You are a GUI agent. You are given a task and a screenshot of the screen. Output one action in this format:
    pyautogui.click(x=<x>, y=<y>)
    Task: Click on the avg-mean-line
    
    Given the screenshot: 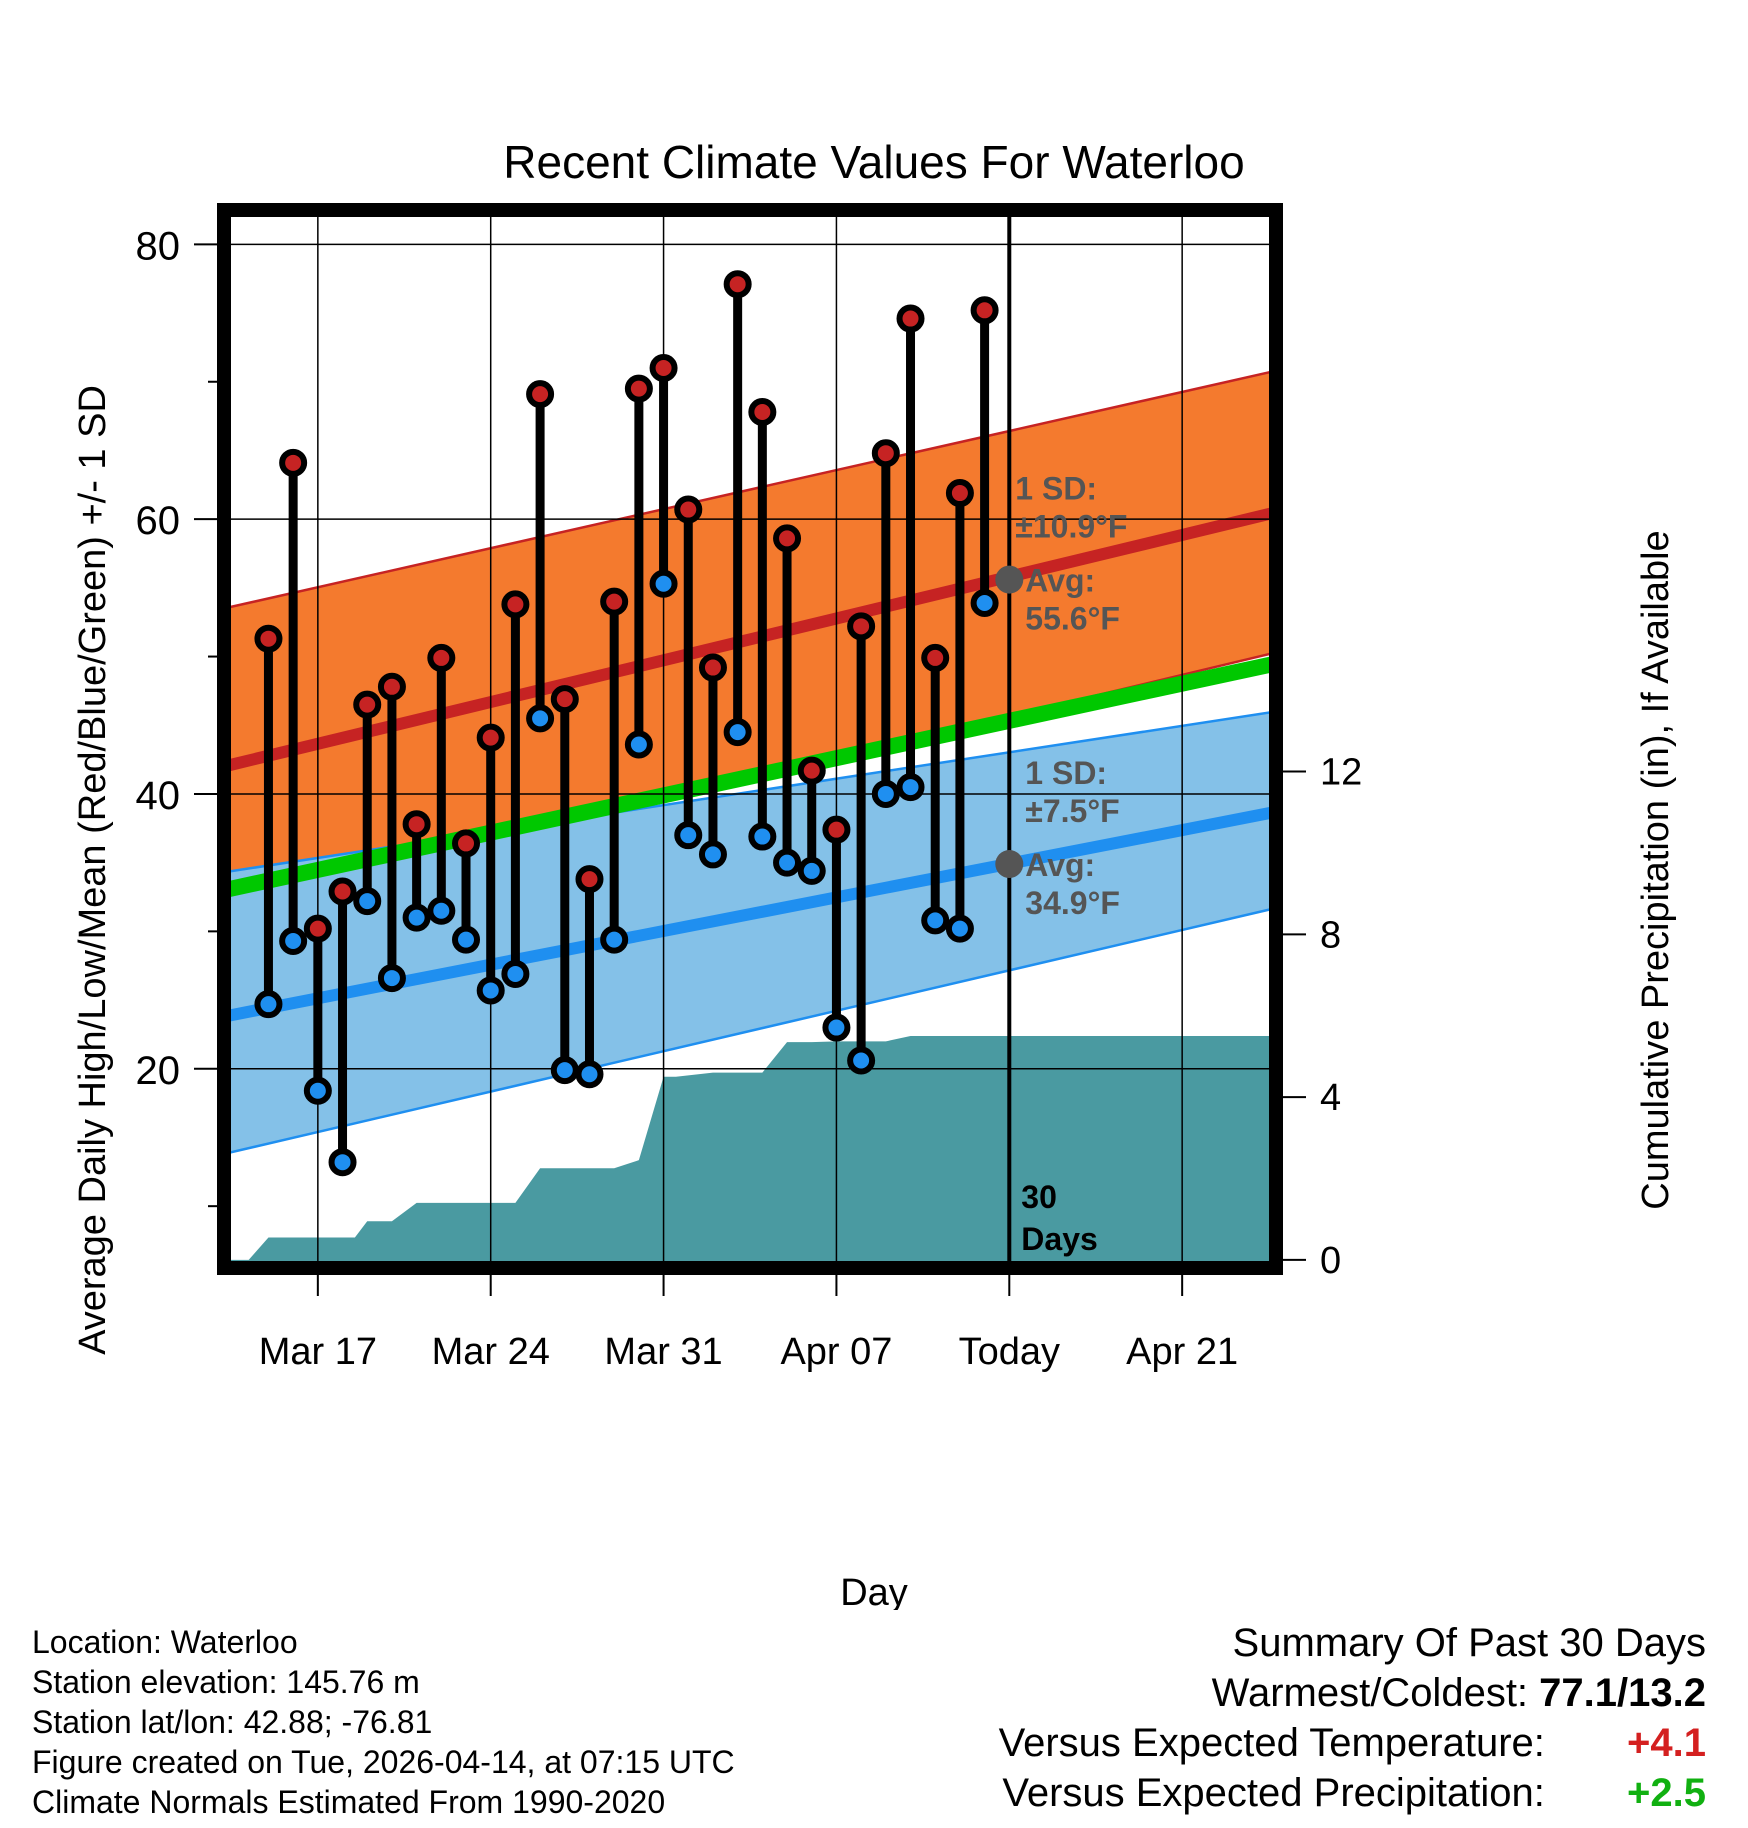 What is the action you would take?
    pyautogui.click(x=750, y=776)
    